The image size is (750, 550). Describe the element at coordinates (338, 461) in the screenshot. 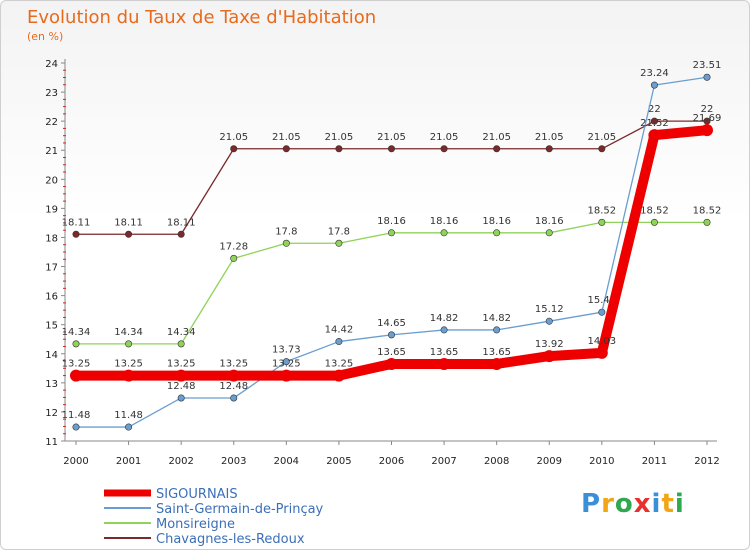

I see `x-tick-label: 2005` at that location.